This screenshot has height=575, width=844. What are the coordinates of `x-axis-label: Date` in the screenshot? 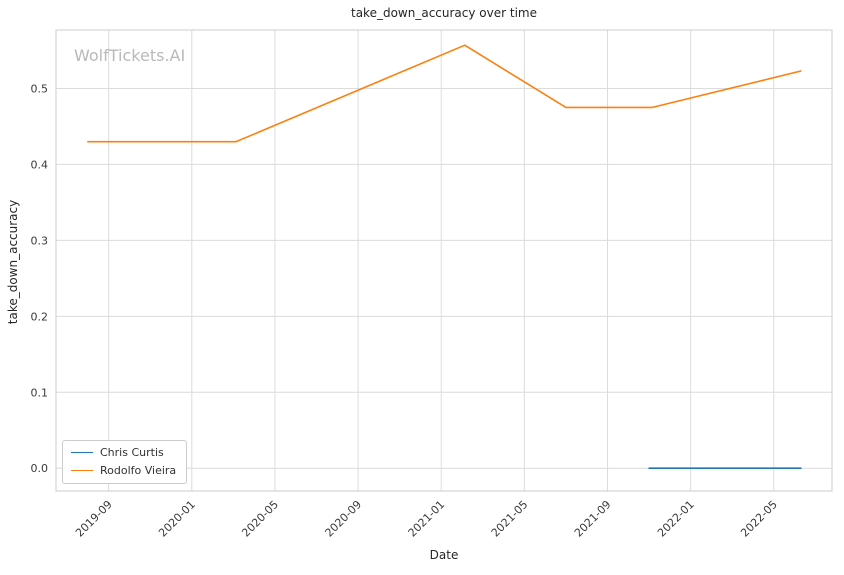 It's located at (444, 555).